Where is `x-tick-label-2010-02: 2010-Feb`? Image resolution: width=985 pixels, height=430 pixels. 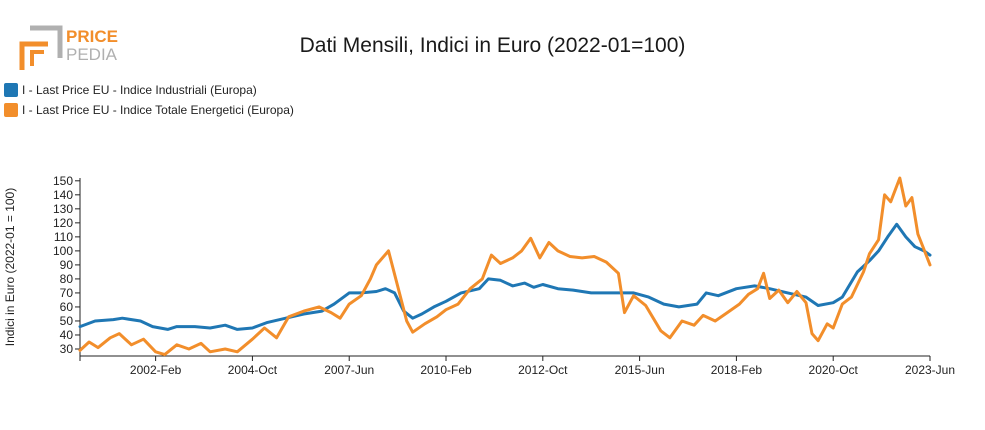
x-tick-label-2010-02: 2010-Feb is located at coordinates (446, 370).